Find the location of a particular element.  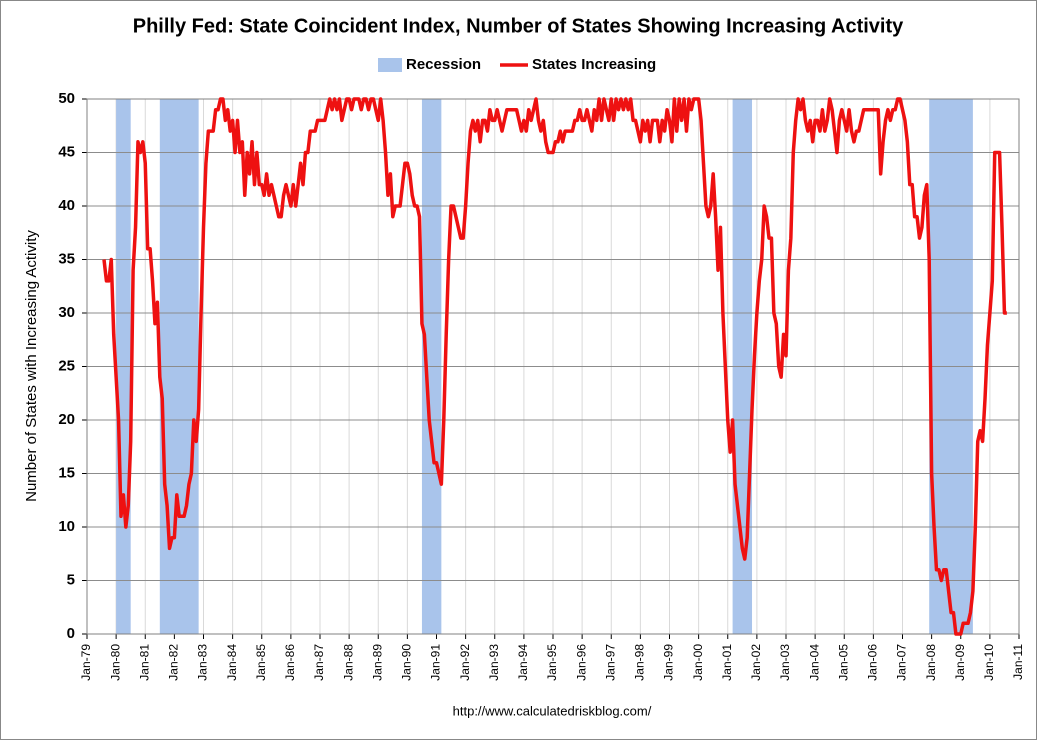

legend-swatch is located at coordinates (390, 65).